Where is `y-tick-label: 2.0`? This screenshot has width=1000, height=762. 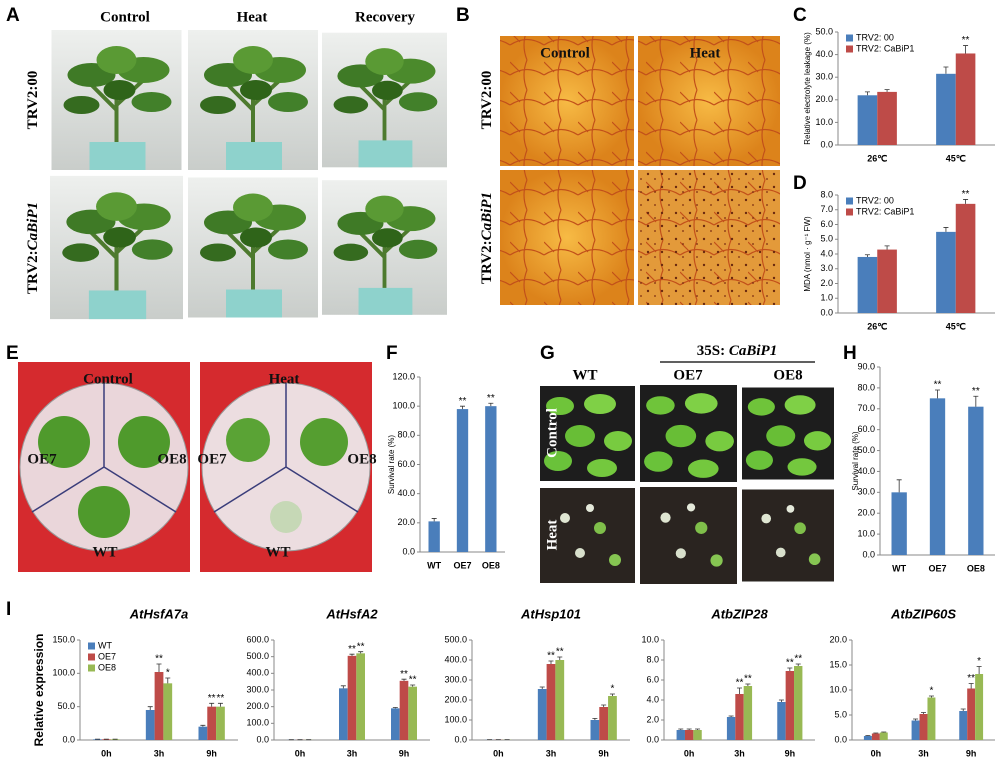
y-tick-label: 2.0 is located at coordinates (652, 719).